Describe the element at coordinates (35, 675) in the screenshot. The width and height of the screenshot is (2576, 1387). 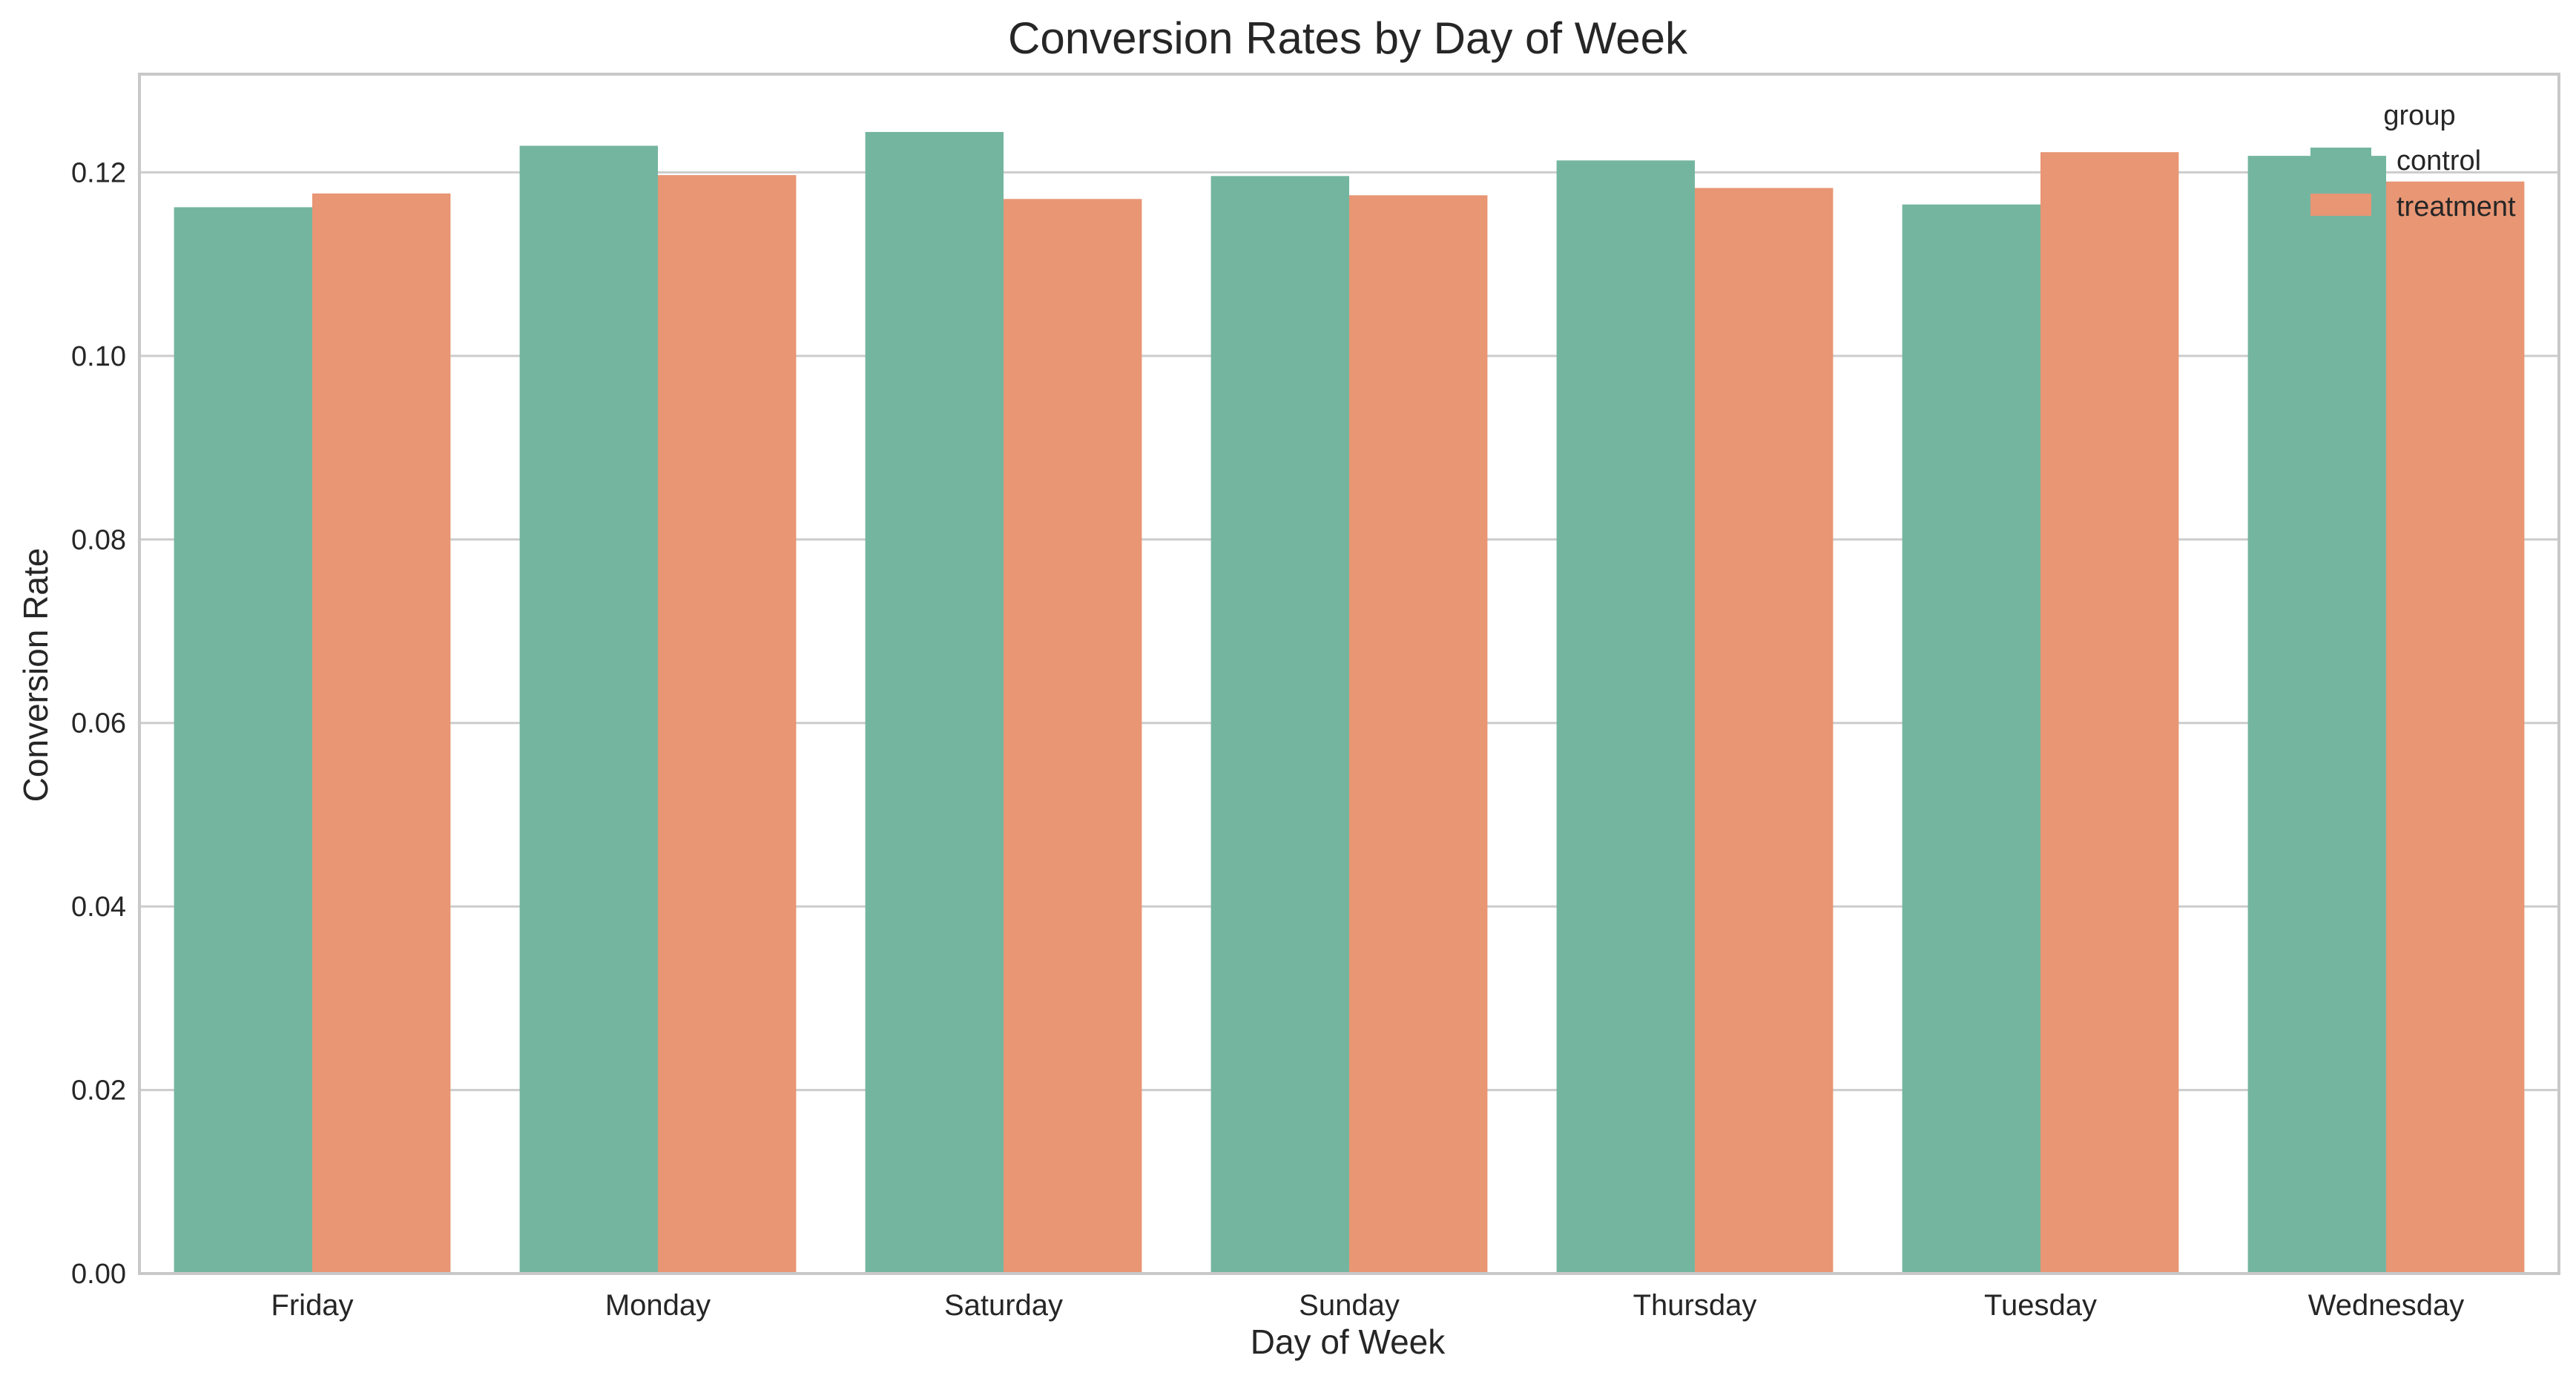
I see `y-axis-label: Conversion Rate` at that location.